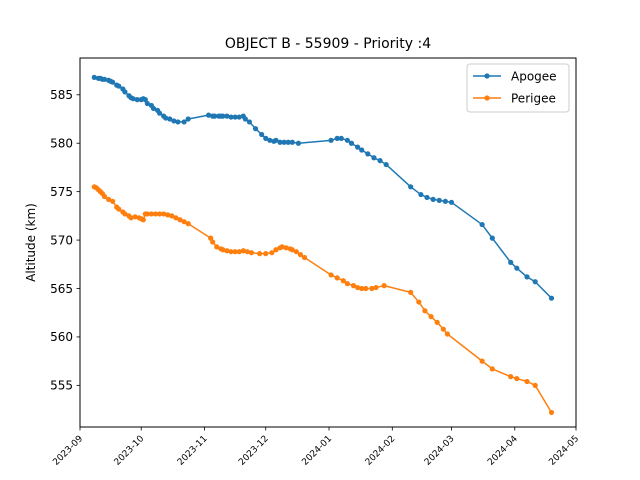  What do you see at coordinates (61, 386) in the screenshot?
I see `y-tick-label: 555` at bounding box center [61, 386].